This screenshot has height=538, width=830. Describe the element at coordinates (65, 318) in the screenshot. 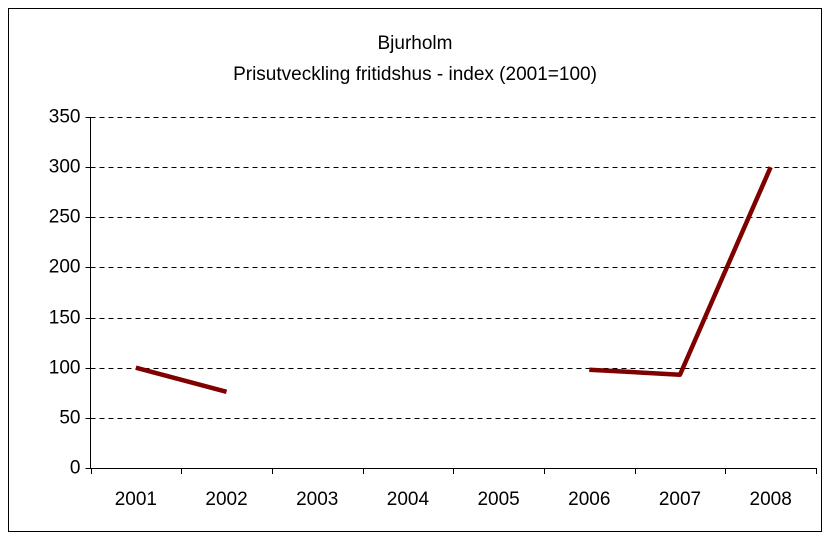

I see `y-tick-label: 150` at that location.